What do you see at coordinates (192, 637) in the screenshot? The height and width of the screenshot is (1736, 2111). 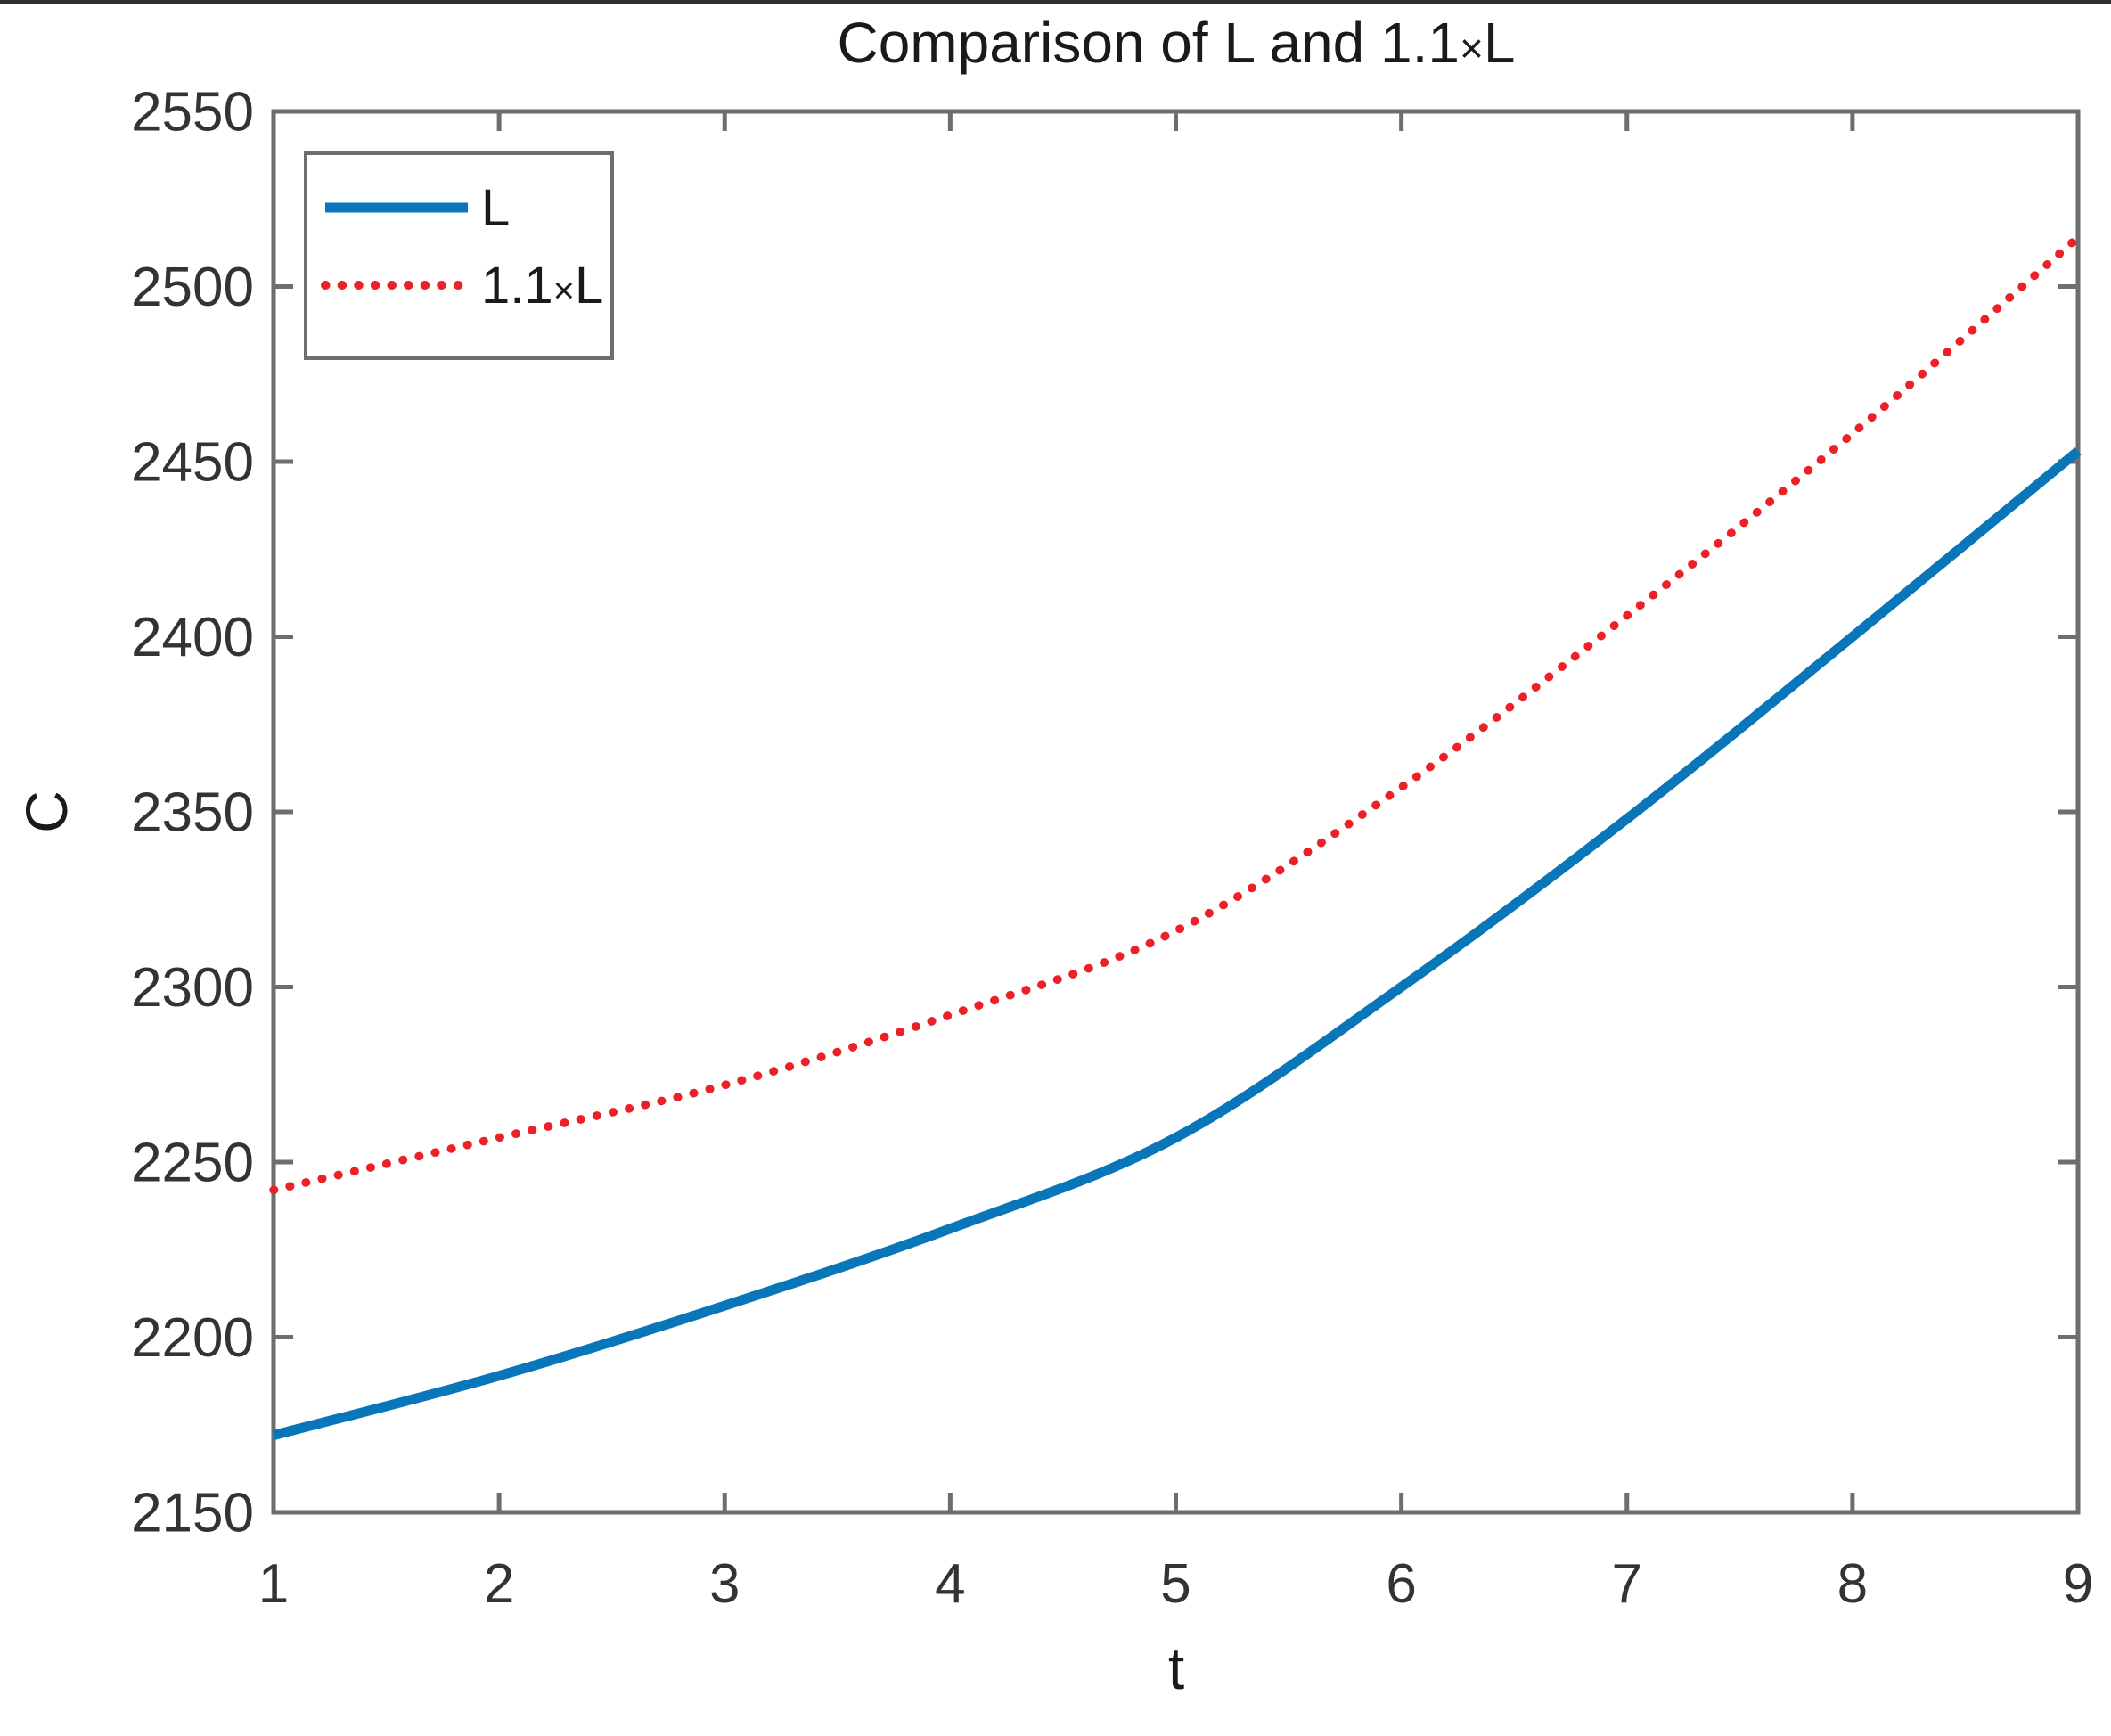 I see `y-tick-label: 2400` at bounding box center [192, 637].